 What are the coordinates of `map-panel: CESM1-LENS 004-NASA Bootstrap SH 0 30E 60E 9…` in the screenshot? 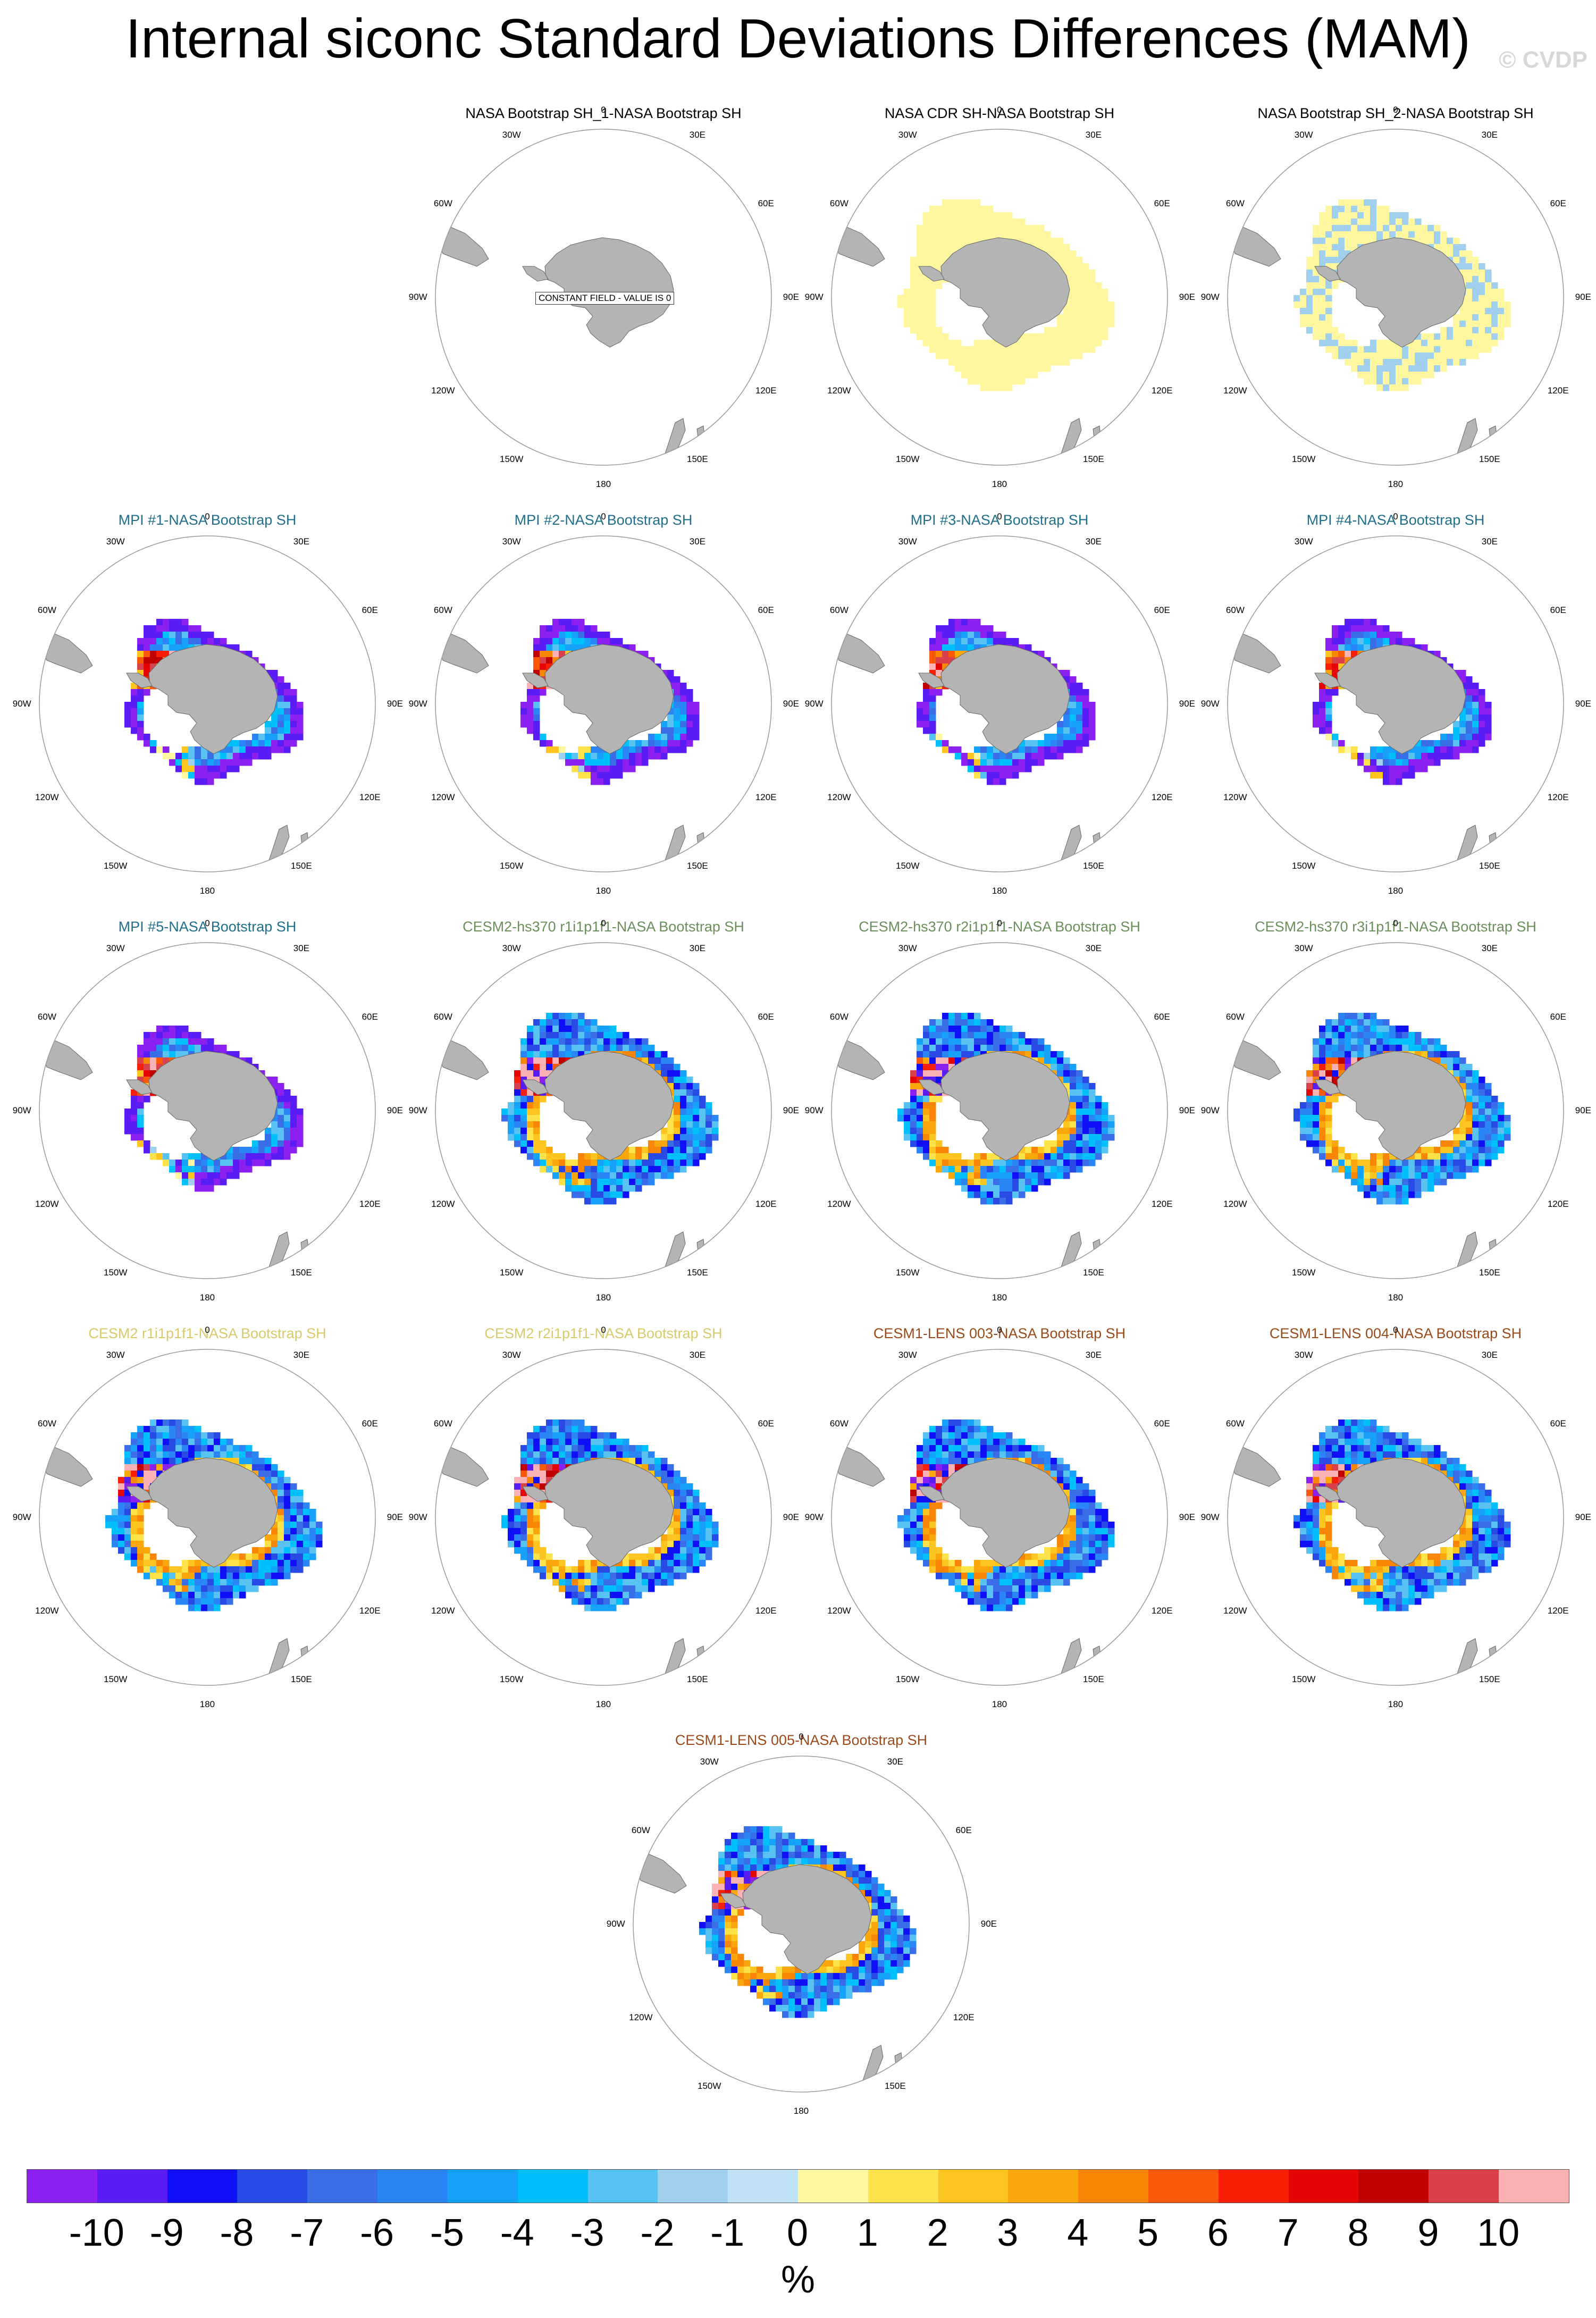 It's located at (1396, 1526).